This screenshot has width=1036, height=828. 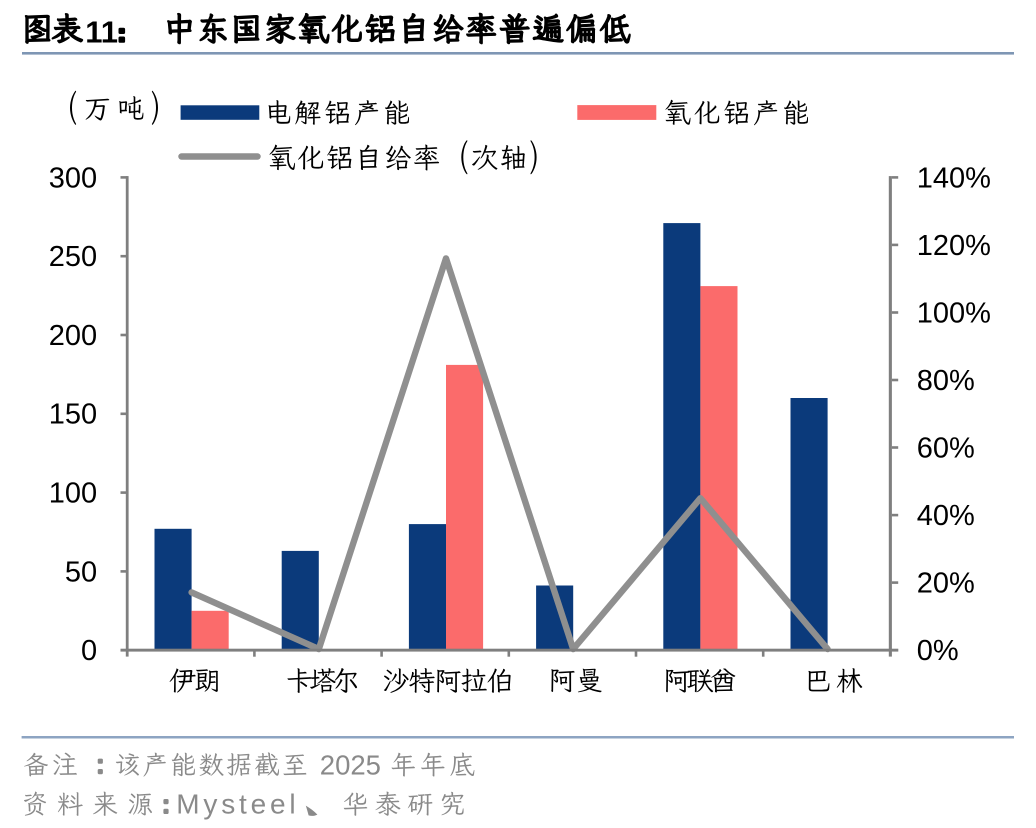 What do you see at coordinates (946, 584) in the screenshot?
I see `svg-text: 20%` at bounding box center [946, 584].